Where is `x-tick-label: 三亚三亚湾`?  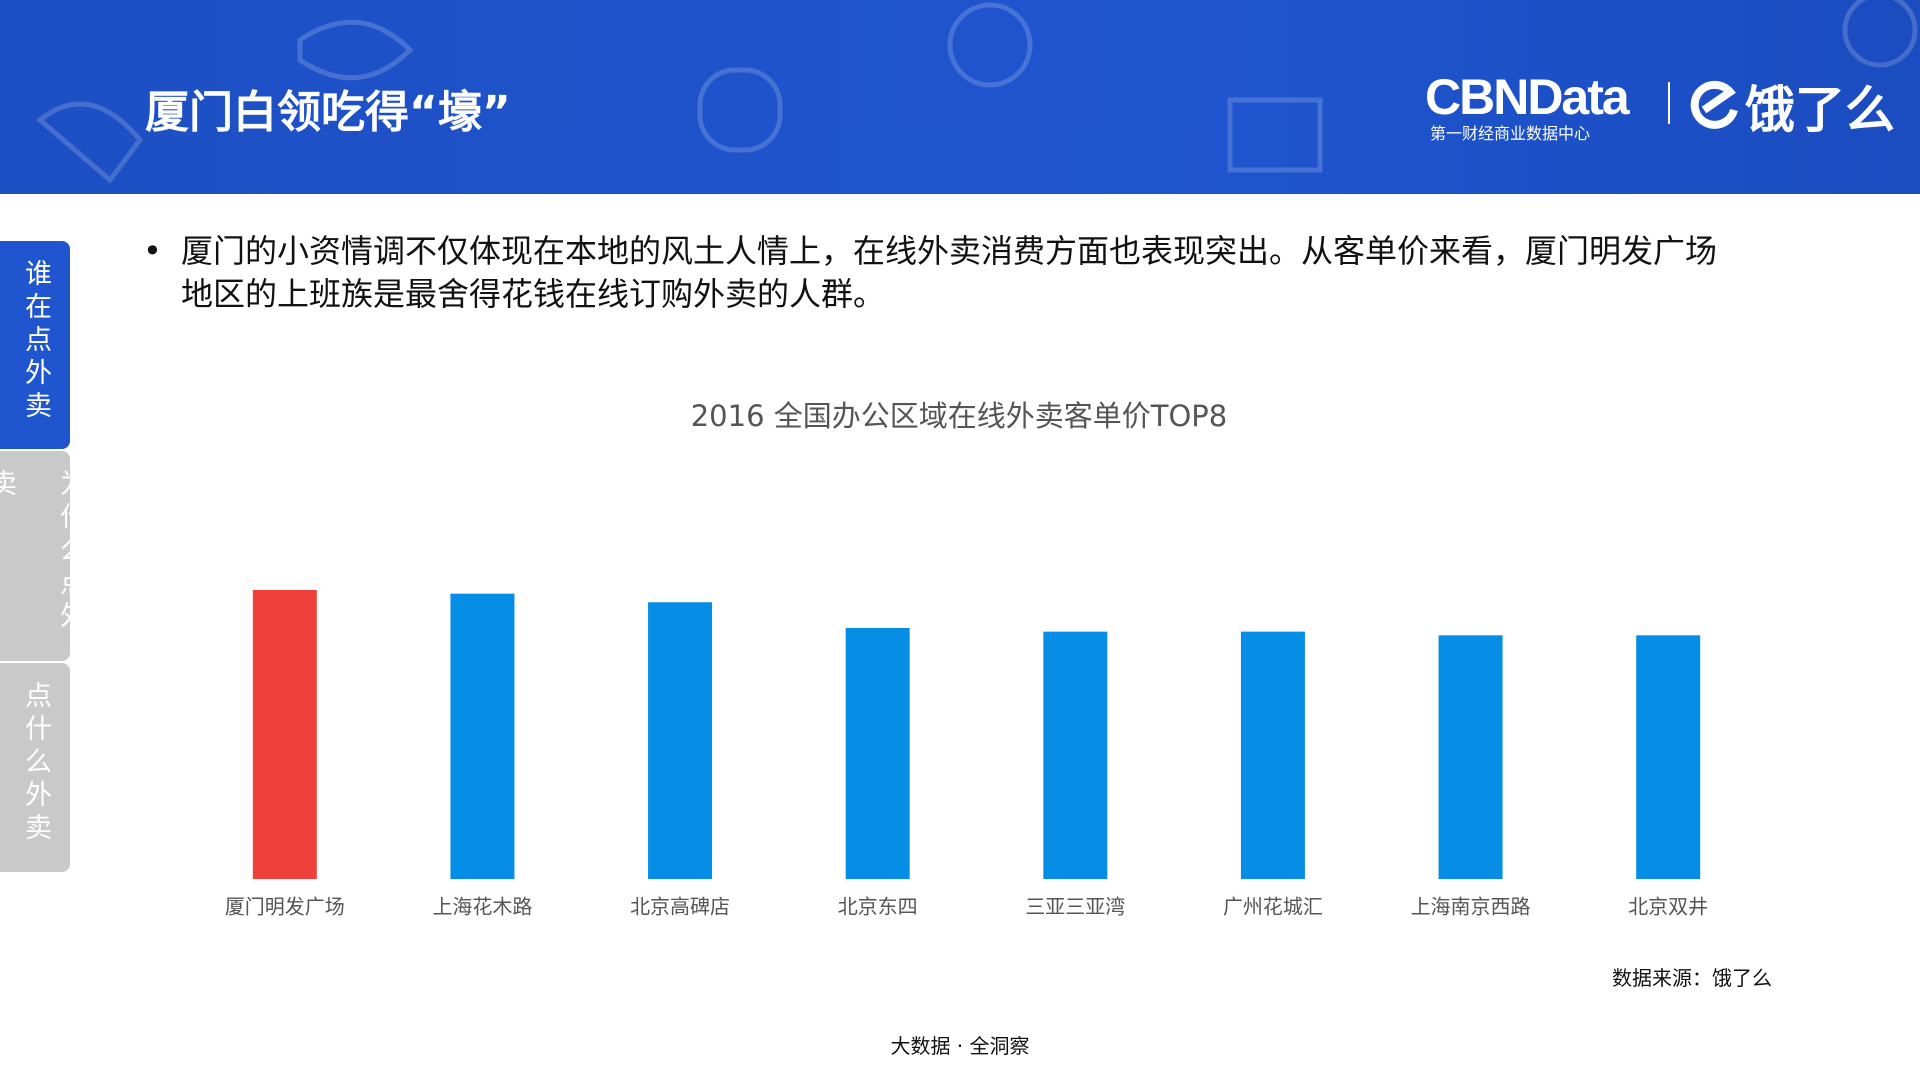 x-tick-label: 三亚三亚湾 is located at coordinates (1075, 907).